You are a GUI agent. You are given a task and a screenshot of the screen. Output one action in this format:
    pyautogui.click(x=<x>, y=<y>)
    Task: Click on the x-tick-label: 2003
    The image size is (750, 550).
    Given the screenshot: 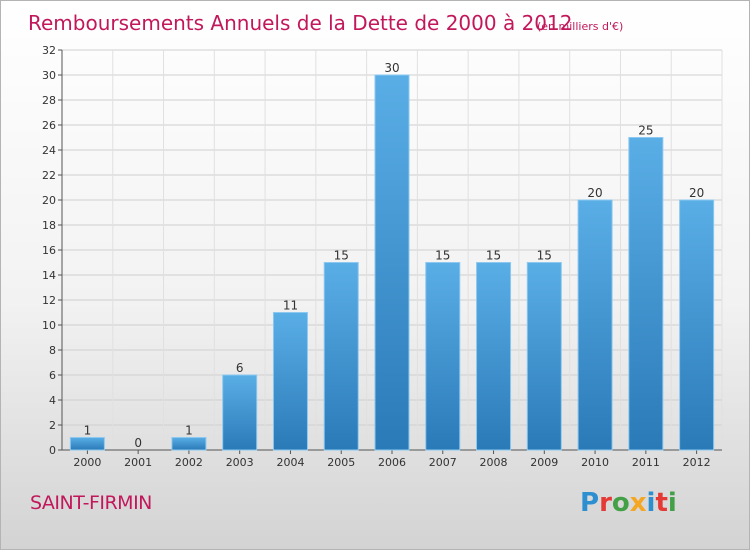 What is the action you would take?
    pyautogui.click(x=240, y=462)
    